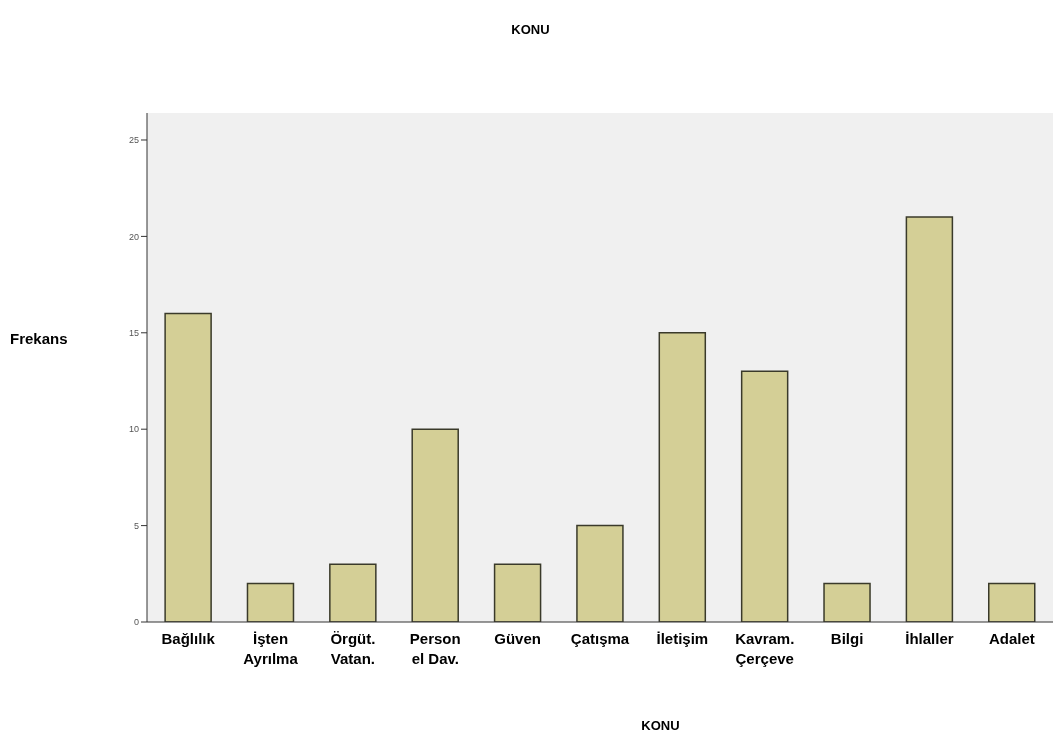 This screenshot has width=1061, height=742. I want to click on chart-title: KONU, so click(530, 29).